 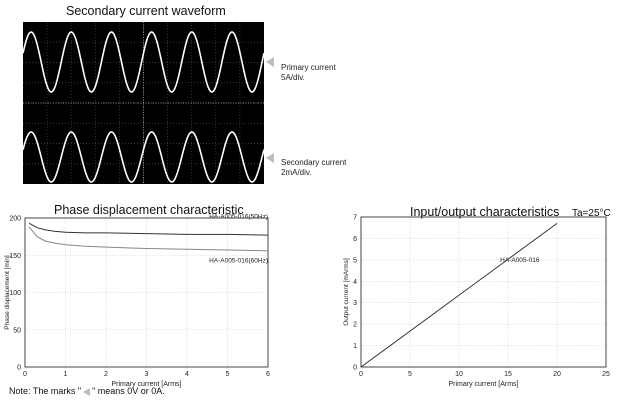 What do you see at coordinates (270, 158) in the screenshot?
I see `secondary-zero-marker` at bounding box center [270, 158].